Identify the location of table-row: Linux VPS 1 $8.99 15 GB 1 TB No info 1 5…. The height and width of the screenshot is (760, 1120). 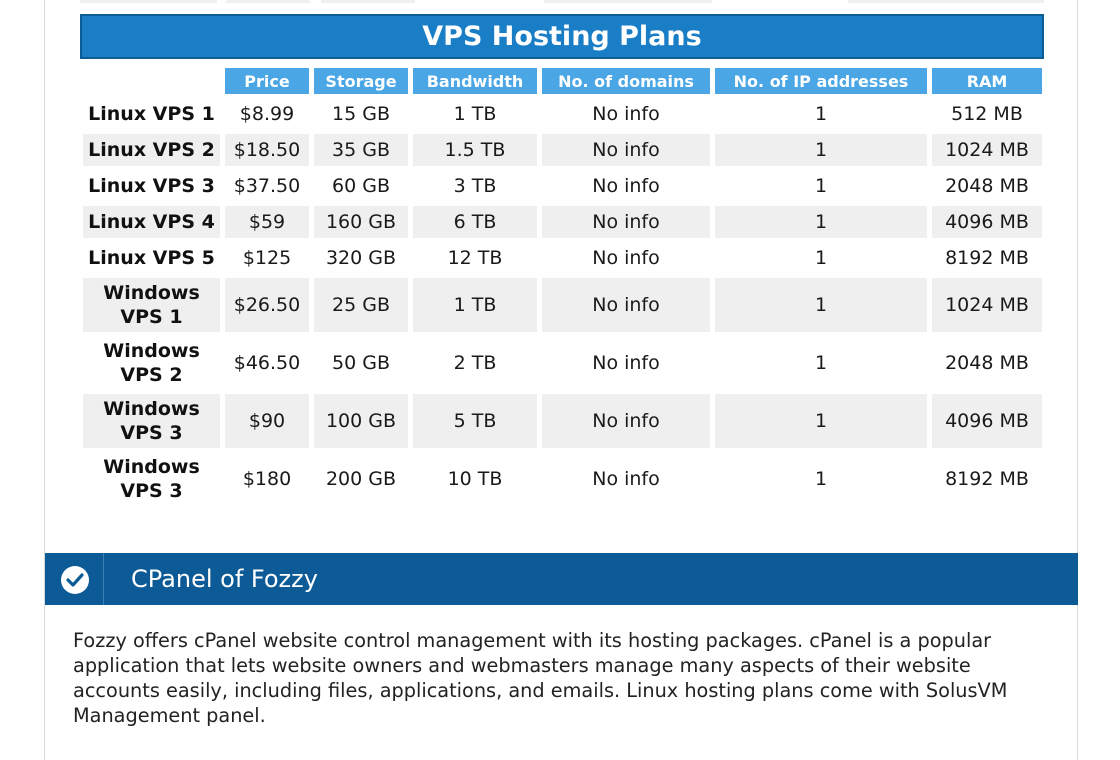
(562, 114).